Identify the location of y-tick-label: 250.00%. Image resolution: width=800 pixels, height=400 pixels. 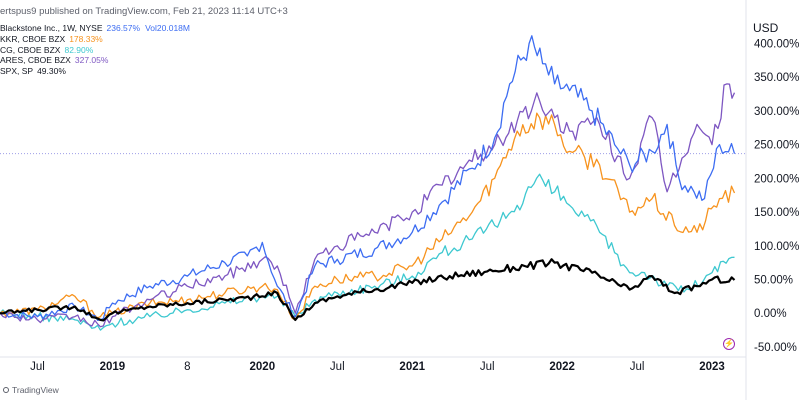
(776, 146).